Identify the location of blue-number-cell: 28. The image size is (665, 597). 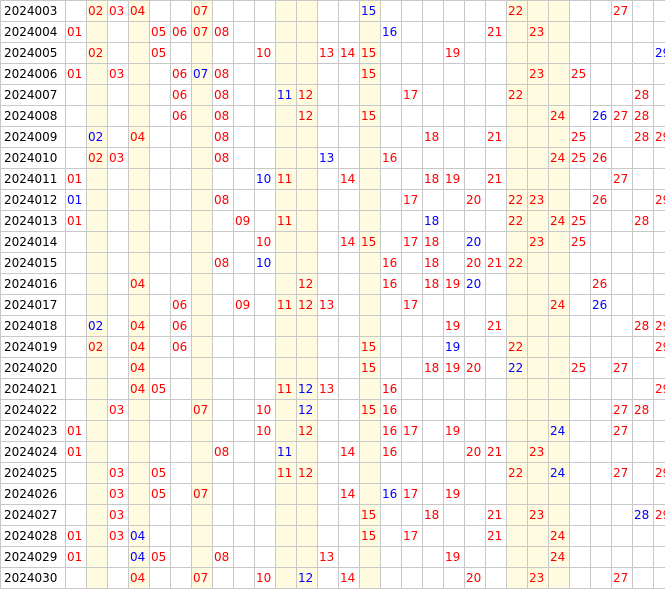
(643, 515).